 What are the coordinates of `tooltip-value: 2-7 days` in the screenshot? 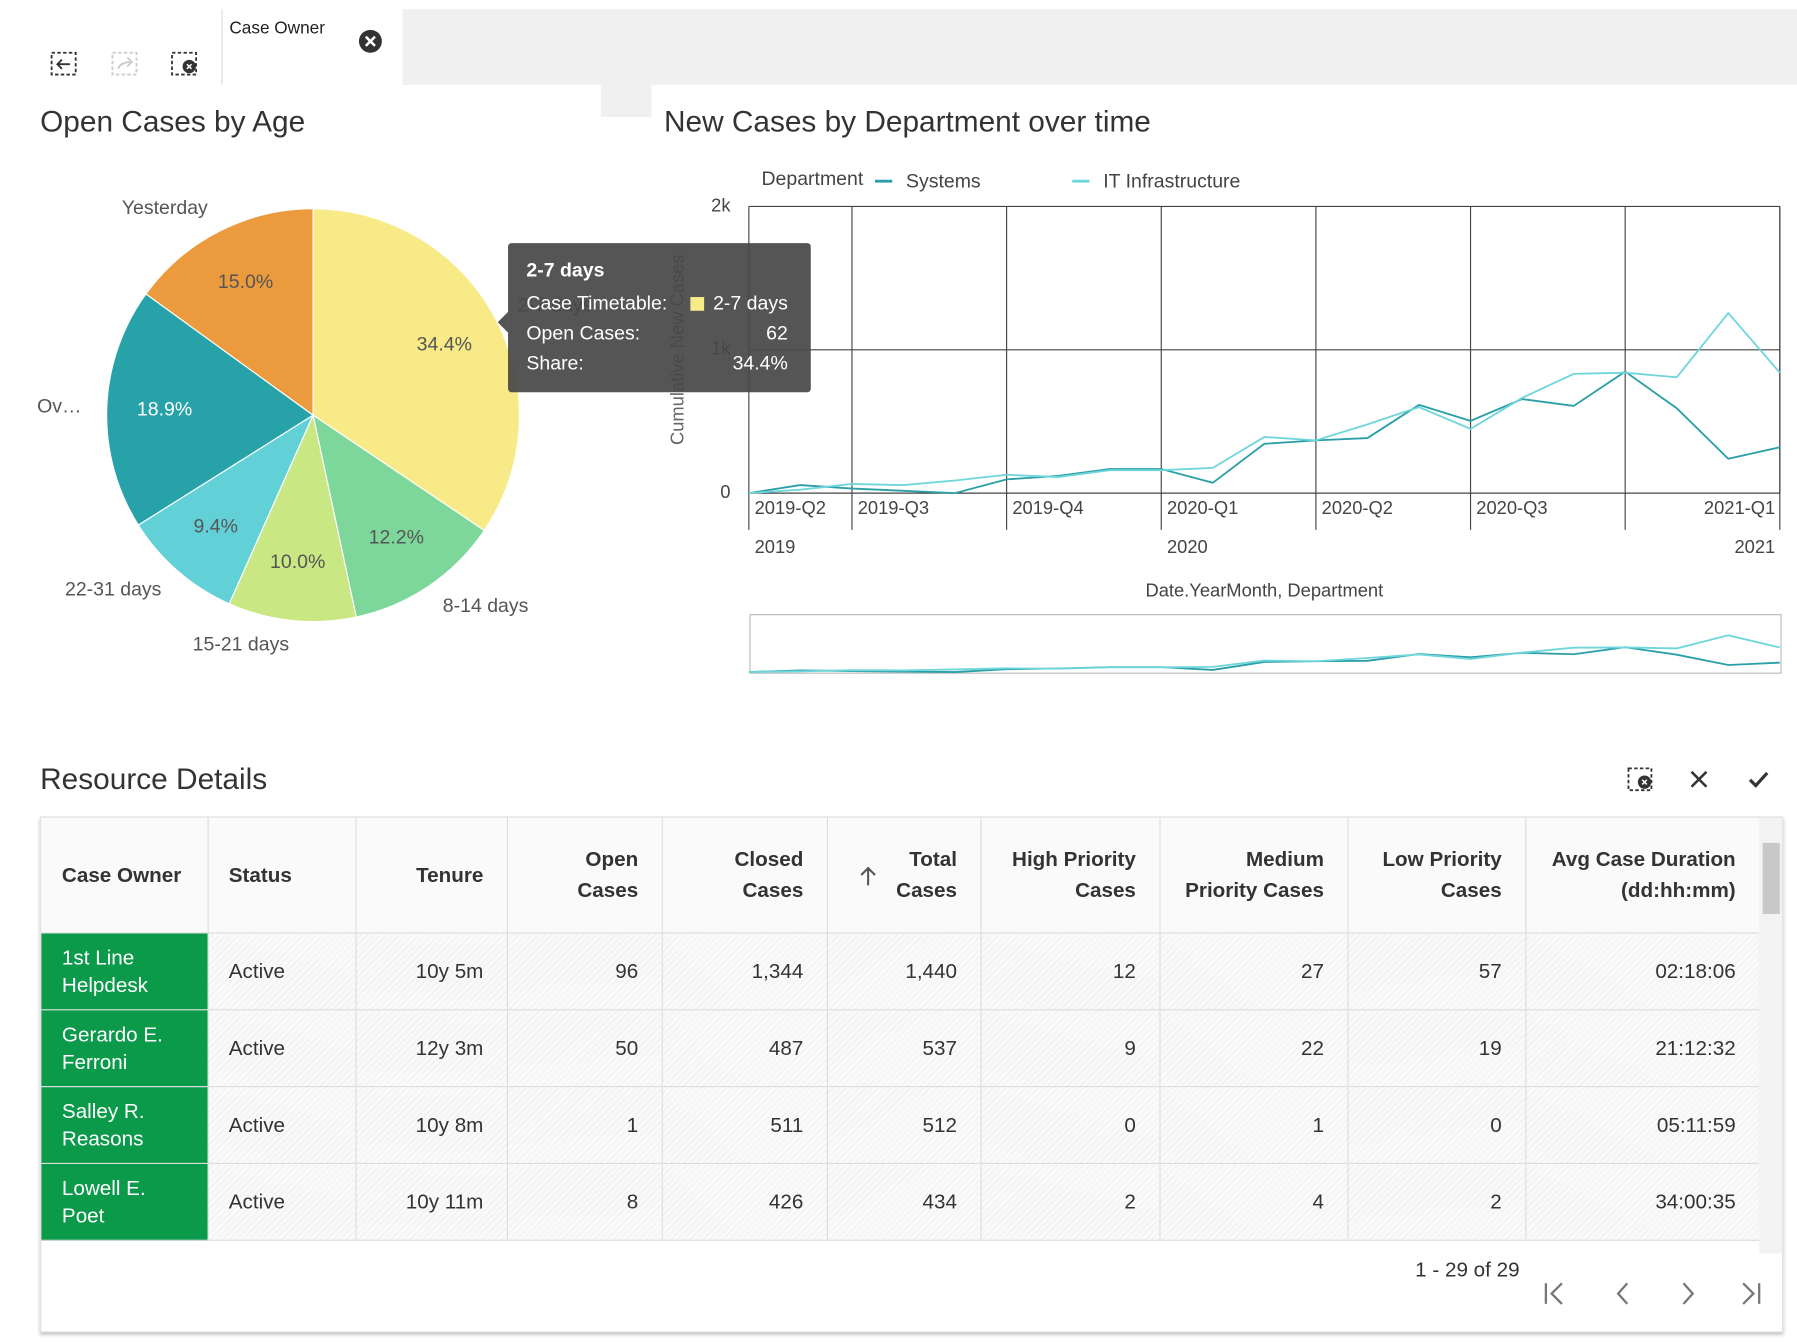 It's located at (750, 303).